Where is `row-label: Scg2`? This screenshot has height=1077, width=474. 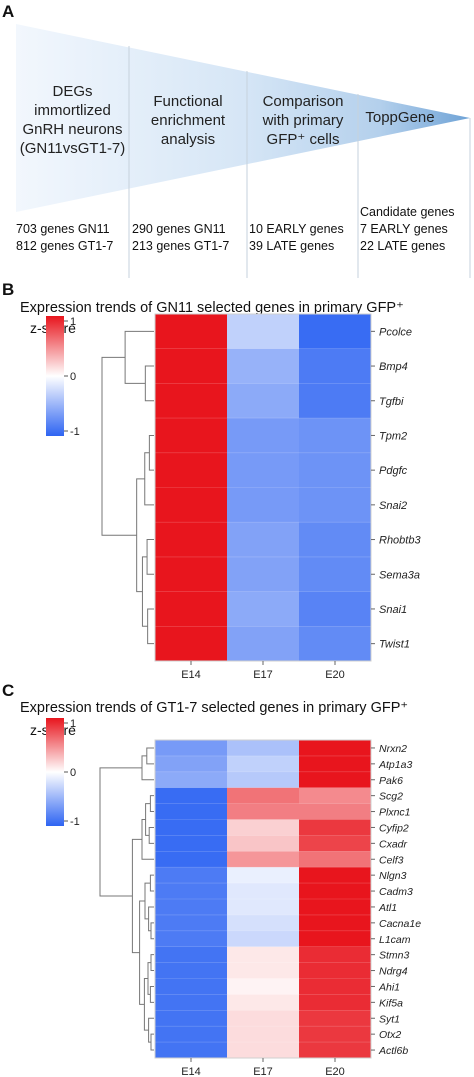 row-label: Scg2 is located at coordinates (391, 797).